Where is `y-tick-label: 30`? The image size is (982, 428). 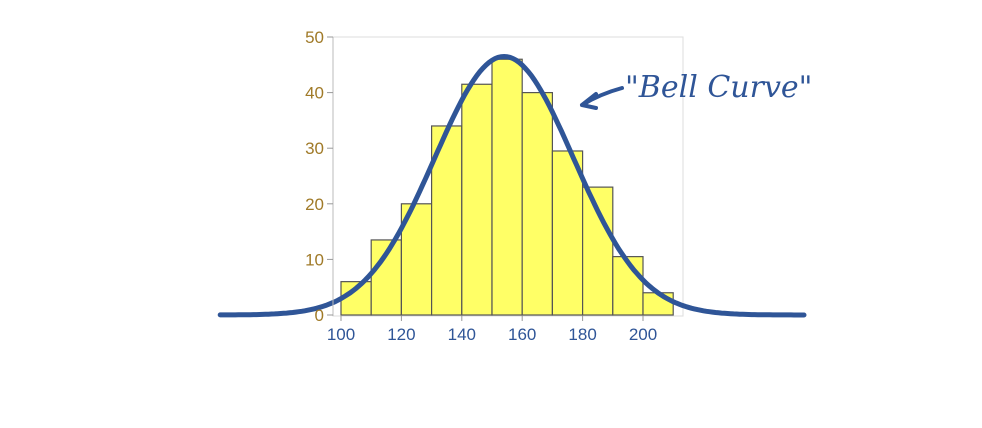
y-tick-label: 30 is located at coordinates (314, 148).